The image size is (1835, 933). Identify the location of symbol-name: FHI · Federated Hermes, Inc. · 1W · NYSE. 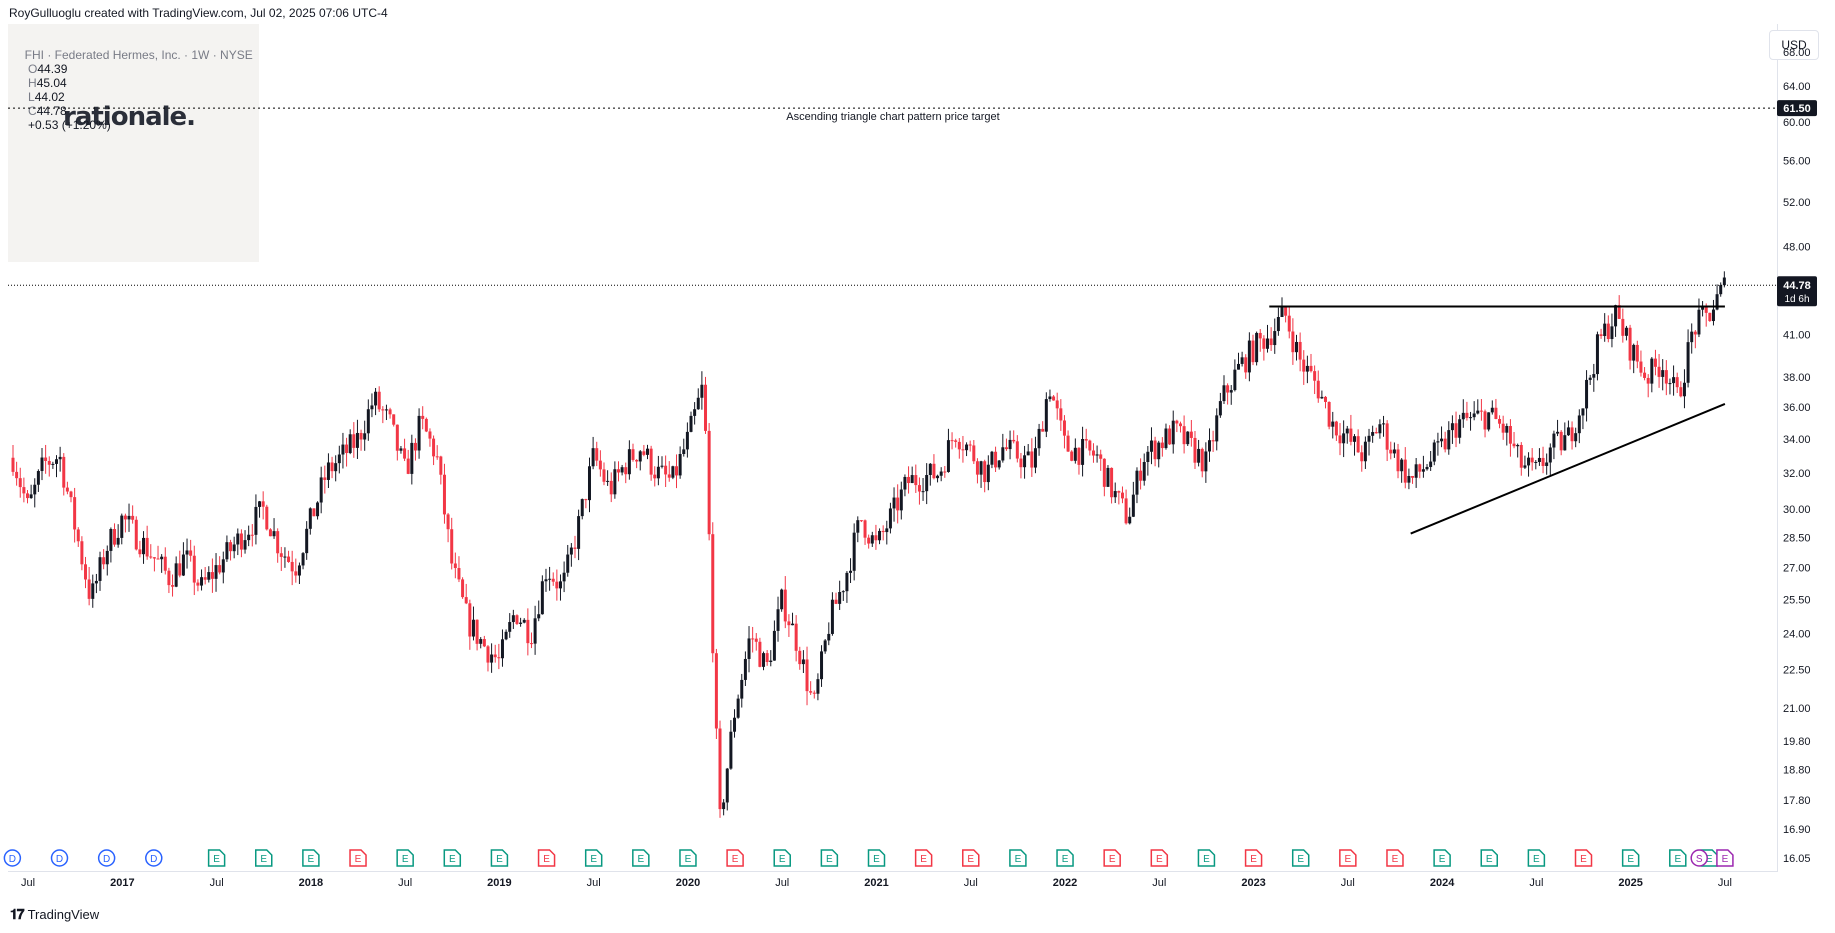
(138, 55).